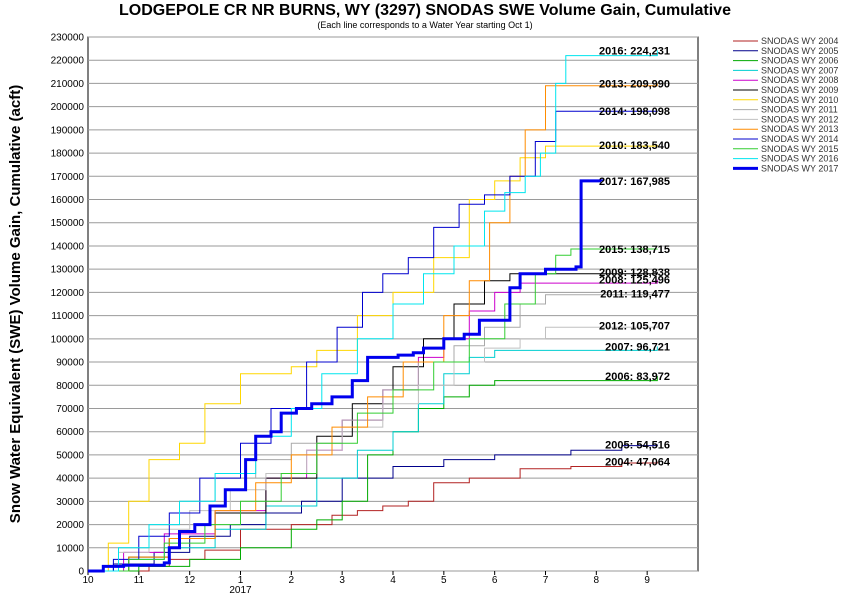 Image resolution: width=850 pixels, height=600 pixels. I want to click on legend-entry: SNODAS WY 2011, so click(799, 110).